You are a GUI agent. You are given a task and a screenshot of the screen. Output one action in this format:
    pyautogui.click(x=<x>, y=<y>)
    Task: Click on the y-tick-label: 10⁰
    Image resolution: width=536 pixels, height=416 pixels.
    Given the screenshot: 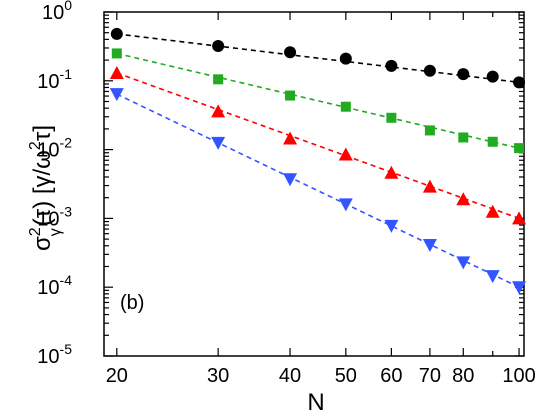 What is the action you would take?
    pyautogui.click(x=57, y=12)
    